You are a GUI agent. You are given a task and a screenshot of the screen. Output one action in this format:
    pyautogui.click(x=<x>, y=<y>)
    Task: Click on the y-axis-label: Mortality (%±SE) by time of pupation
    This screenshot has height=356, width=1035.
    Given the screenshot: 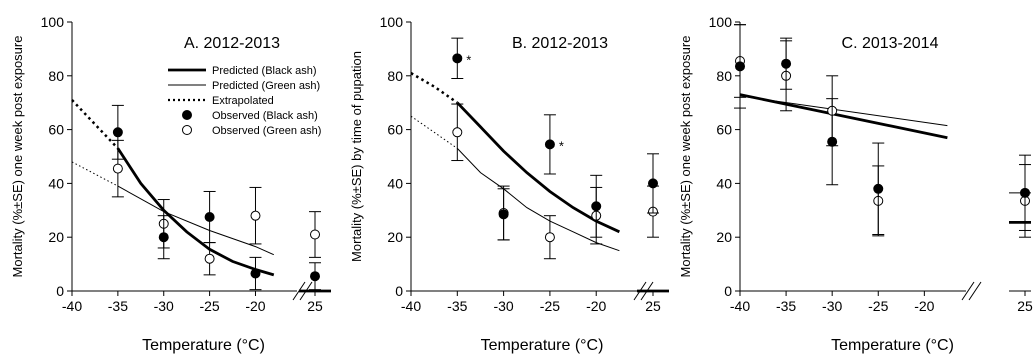 What is the action you would take?
    pyautogui.click(x=356, y=156)
    